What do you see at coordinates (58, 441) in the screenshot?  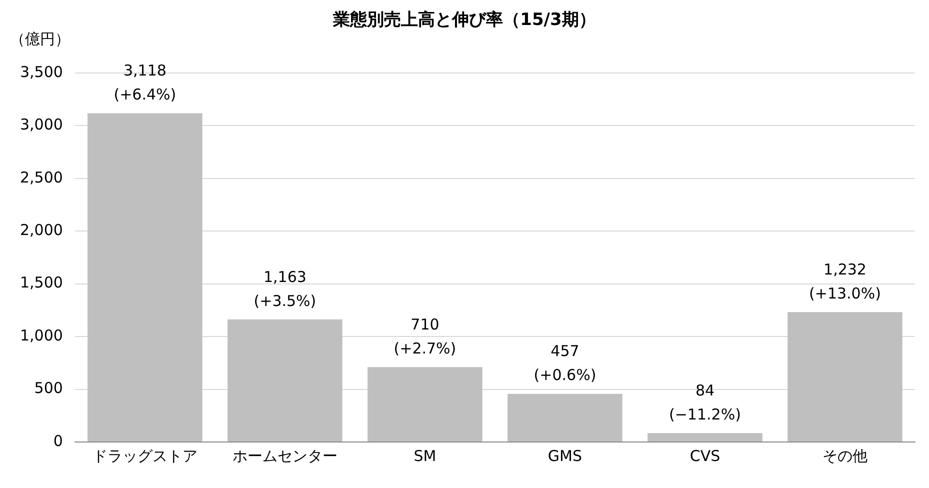 I see `y-tick-label: 0` at bounding box center [58, 441].